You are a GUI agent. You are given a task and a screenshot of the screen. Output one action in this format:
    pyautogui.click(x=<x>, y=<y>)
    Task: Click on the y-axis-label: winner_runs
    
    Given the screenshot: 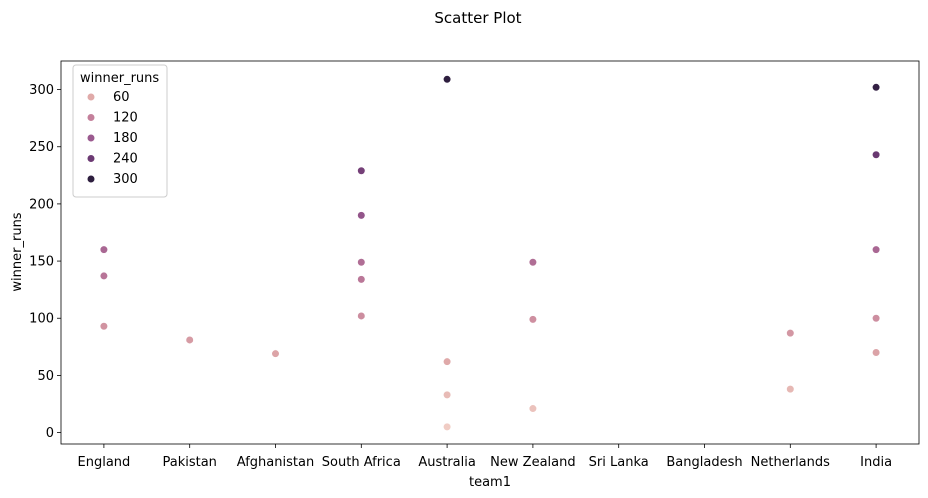 What is the action you would take?
    pyautogui.click(x=17, y=251)
    